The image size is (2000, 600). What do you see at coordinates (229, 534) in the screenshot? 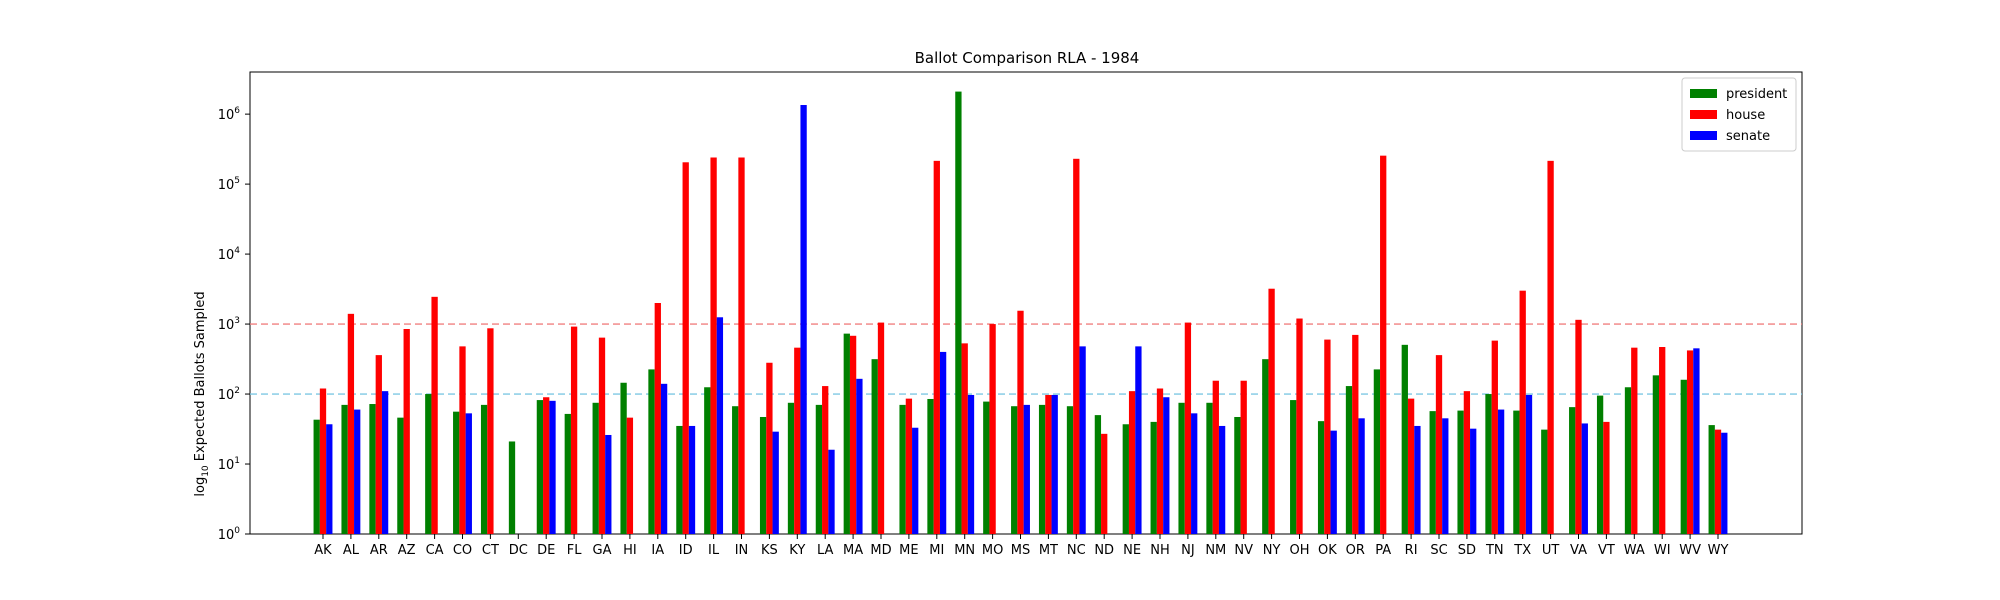
I see `y-tick-label: 100` at bounding box center [229, 534].